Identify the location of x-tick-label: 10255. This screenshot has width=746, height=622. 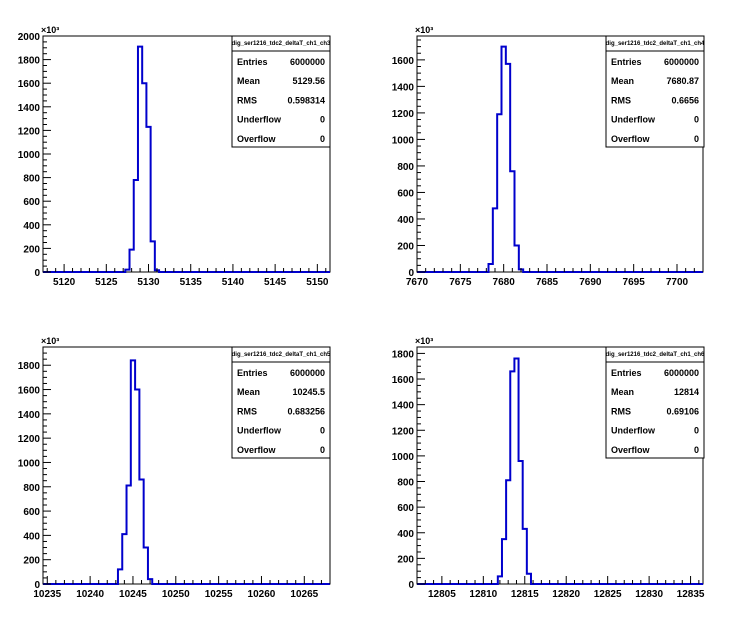
(219, 594).